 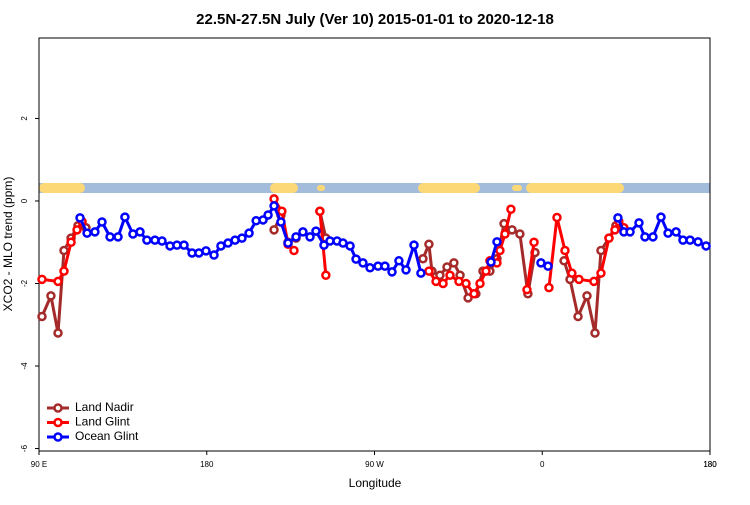 What do you see at coordinates (24, 200) in the screenshot?
I see `y-tick-label: 0` at bounding box center [24, 200].